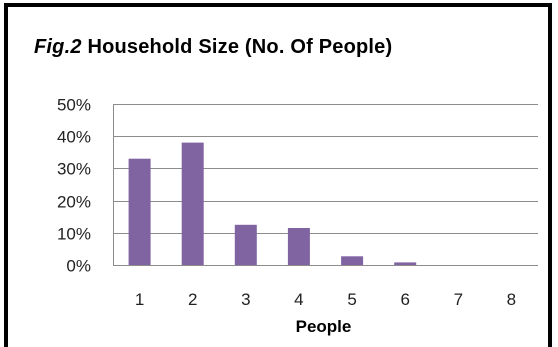  I want to click on y-tick-label-10: 10%, so click(74, 234).